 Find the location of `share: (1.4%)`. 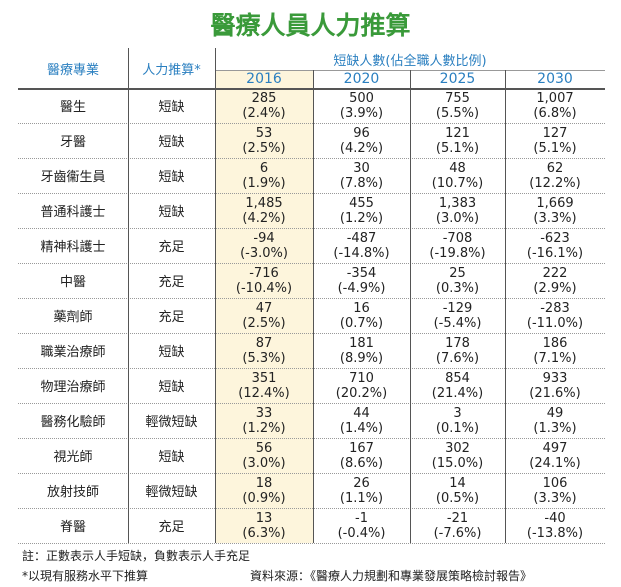

share: (1.4%) is located at coordinates (361, 428).